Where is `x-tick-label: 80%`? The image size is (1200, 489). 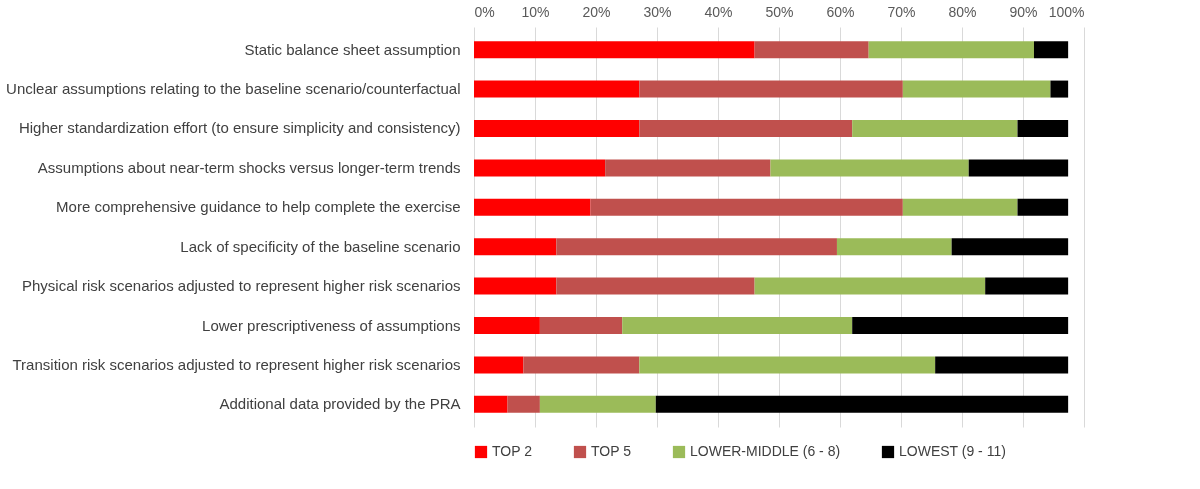 x-tick-label: 80% is located at coordinates (962, 11).